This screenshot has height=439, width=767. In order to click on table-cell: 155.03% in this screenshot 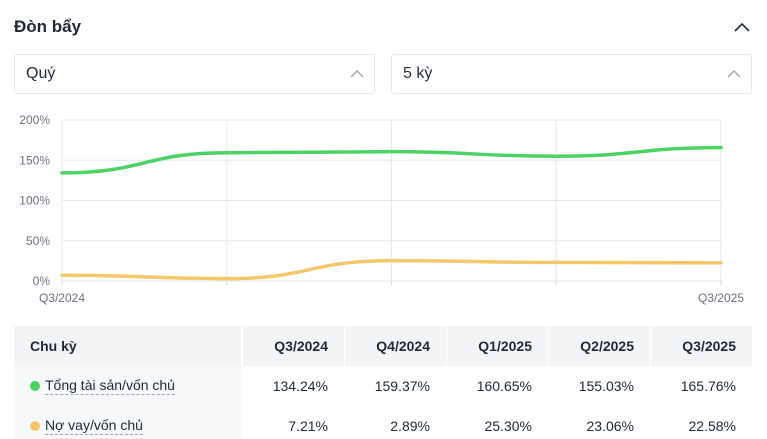, I will do `click(599, 386)`.